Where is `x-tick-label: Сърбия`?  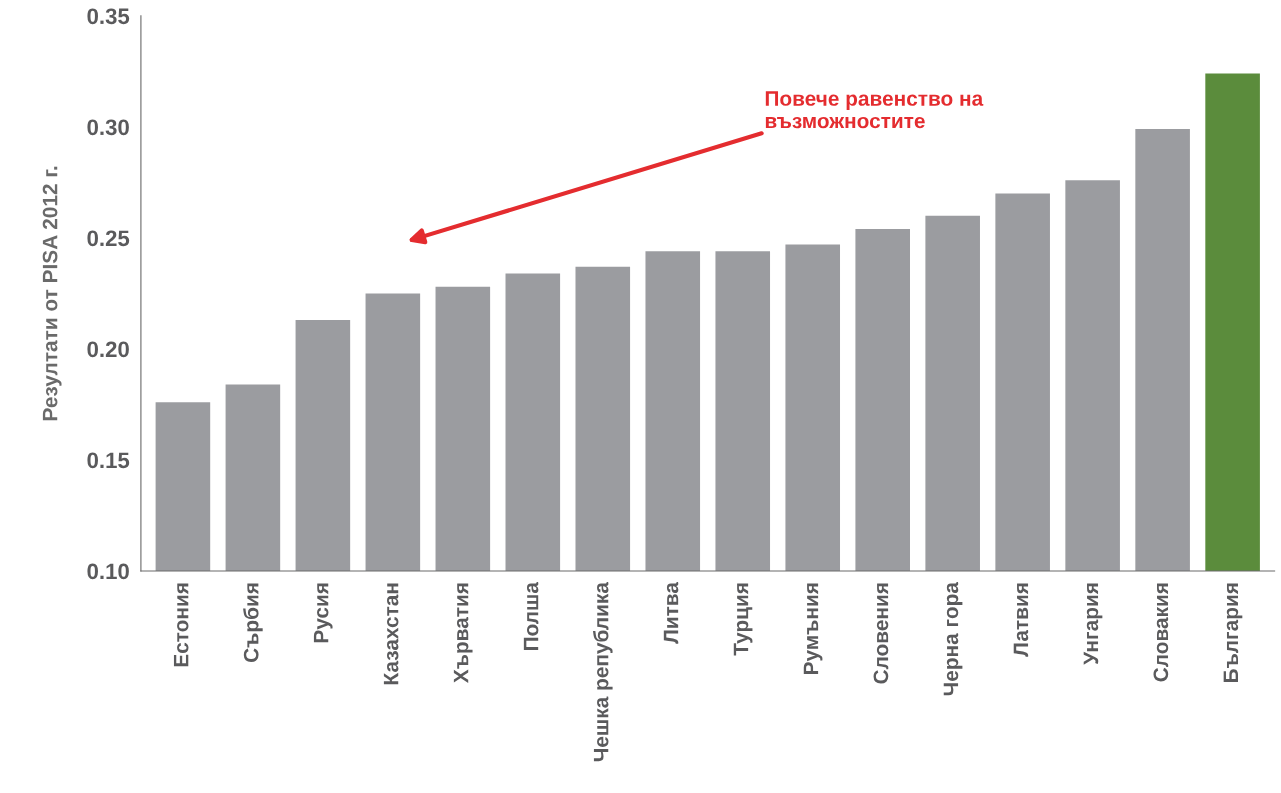
x-tick-label: Сърбия is located at coordinates (253, 622).